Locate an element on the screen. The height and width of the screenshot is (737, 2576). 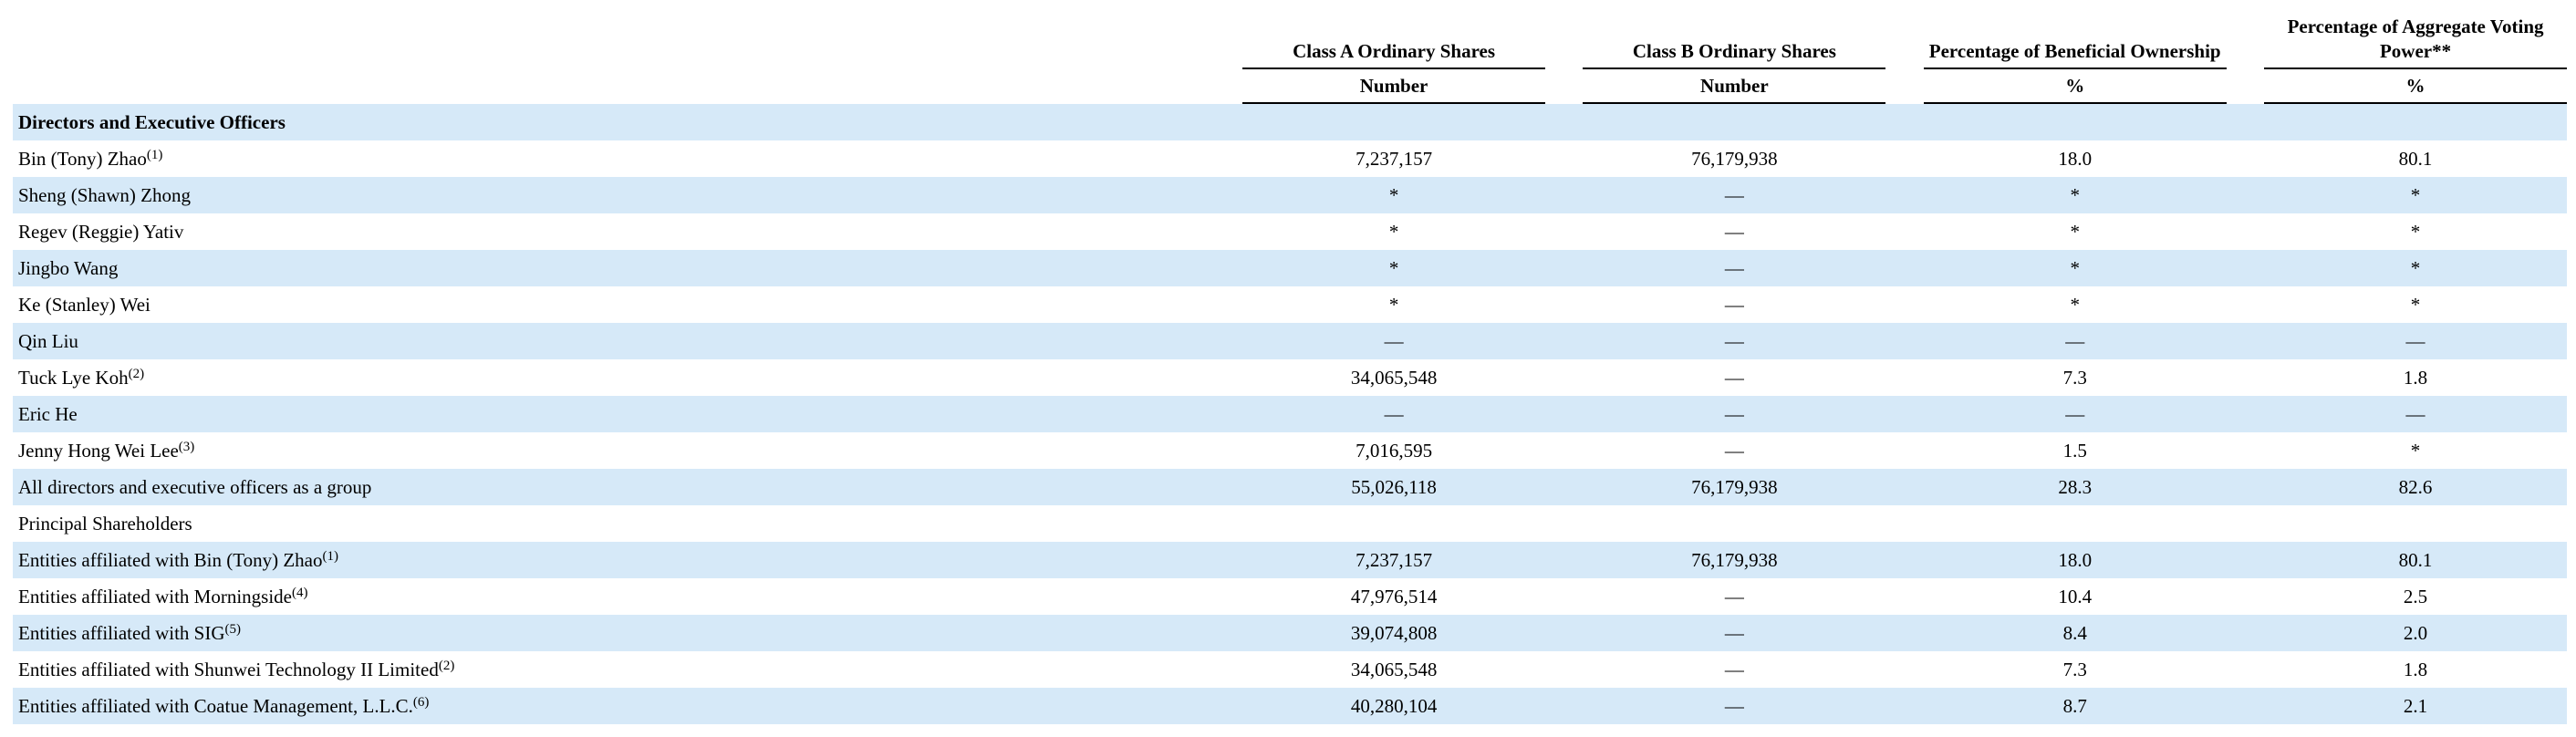
table-row: Tuck Lye Koh(2) 34,065,548 — 7.3 1.8 is located at coordinates (1290, 377).